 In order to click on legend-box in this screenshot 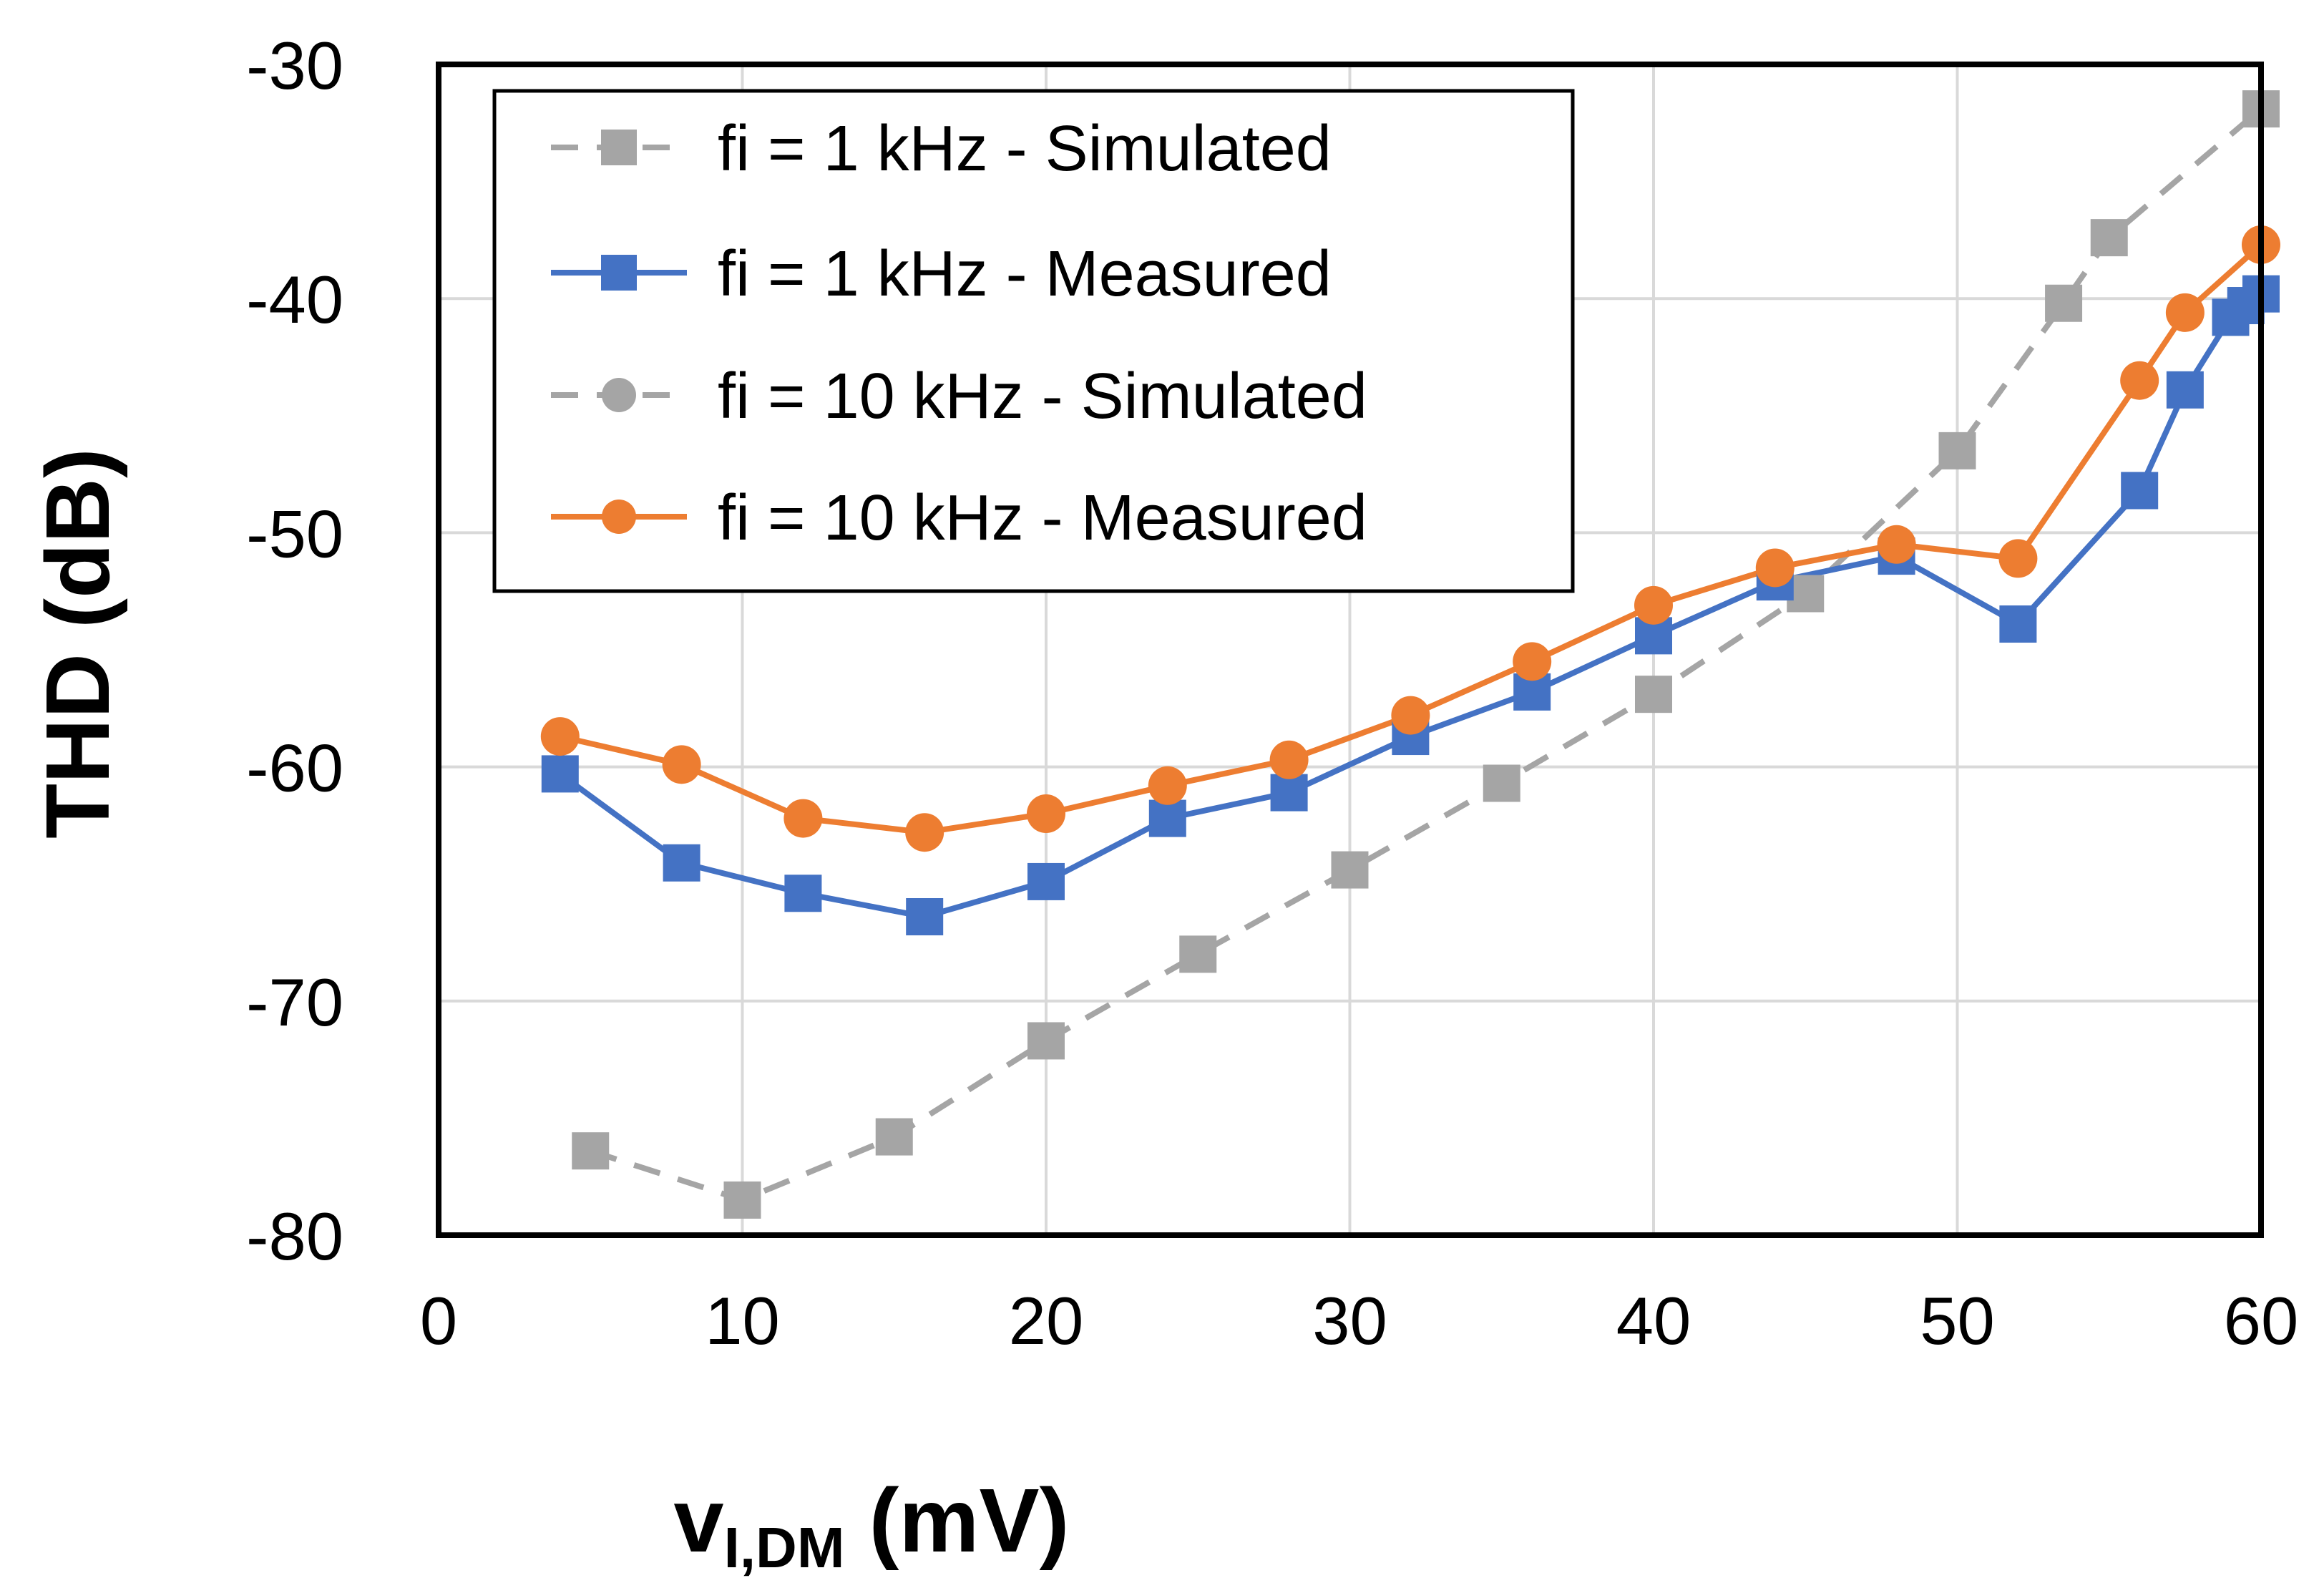, I will do `click(1033, 341)`.